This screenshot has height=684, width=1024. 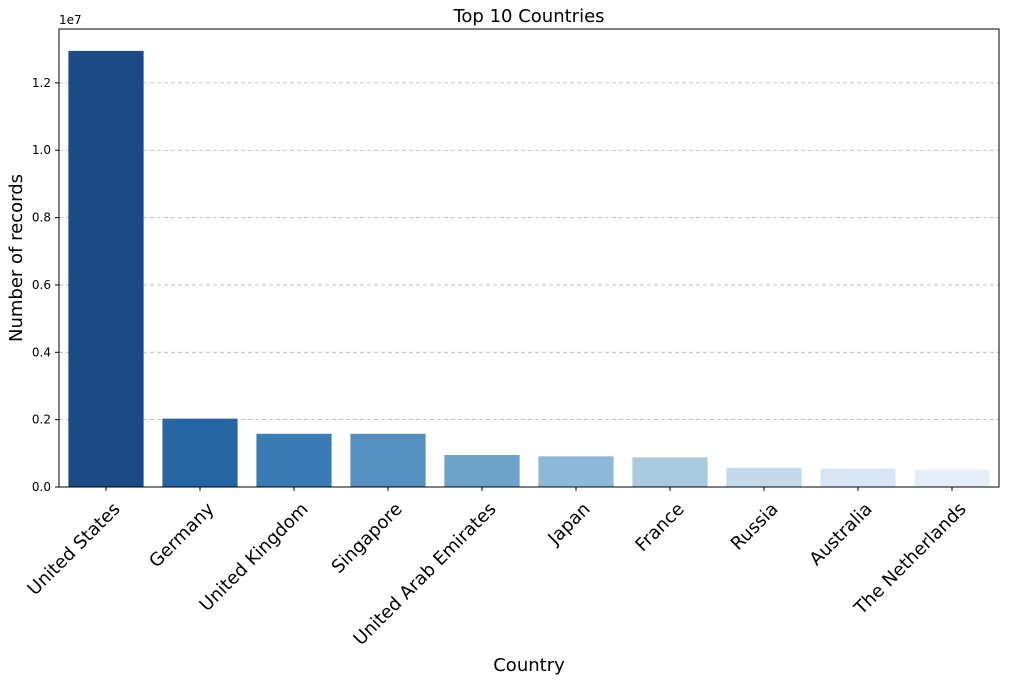 What do you see at coordinates (41, 150) in the screenshot?
I see `y-tick-label: 1.0` at bounding box center [41, 150].